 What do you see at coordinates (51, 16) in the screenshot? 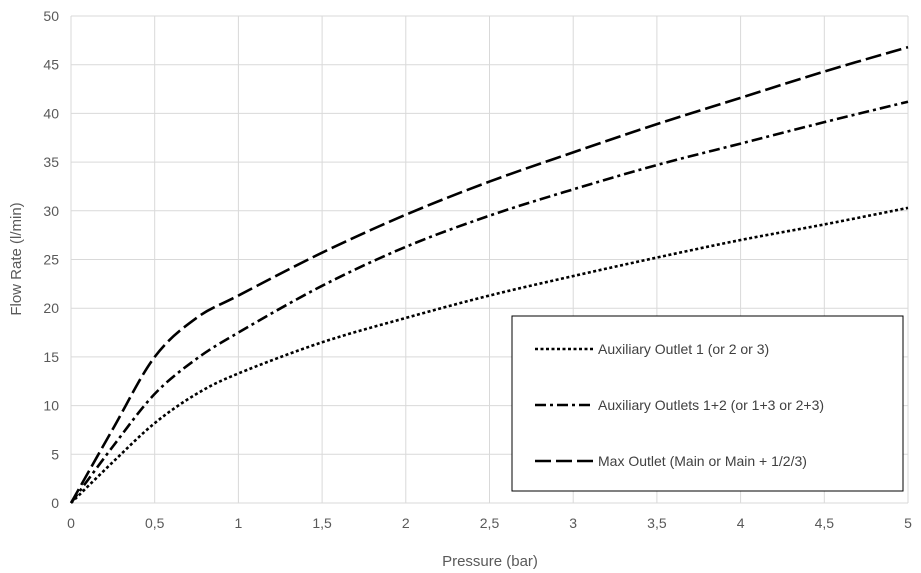
I see `y-tick-label: 50` at bounding box center [51, 16].